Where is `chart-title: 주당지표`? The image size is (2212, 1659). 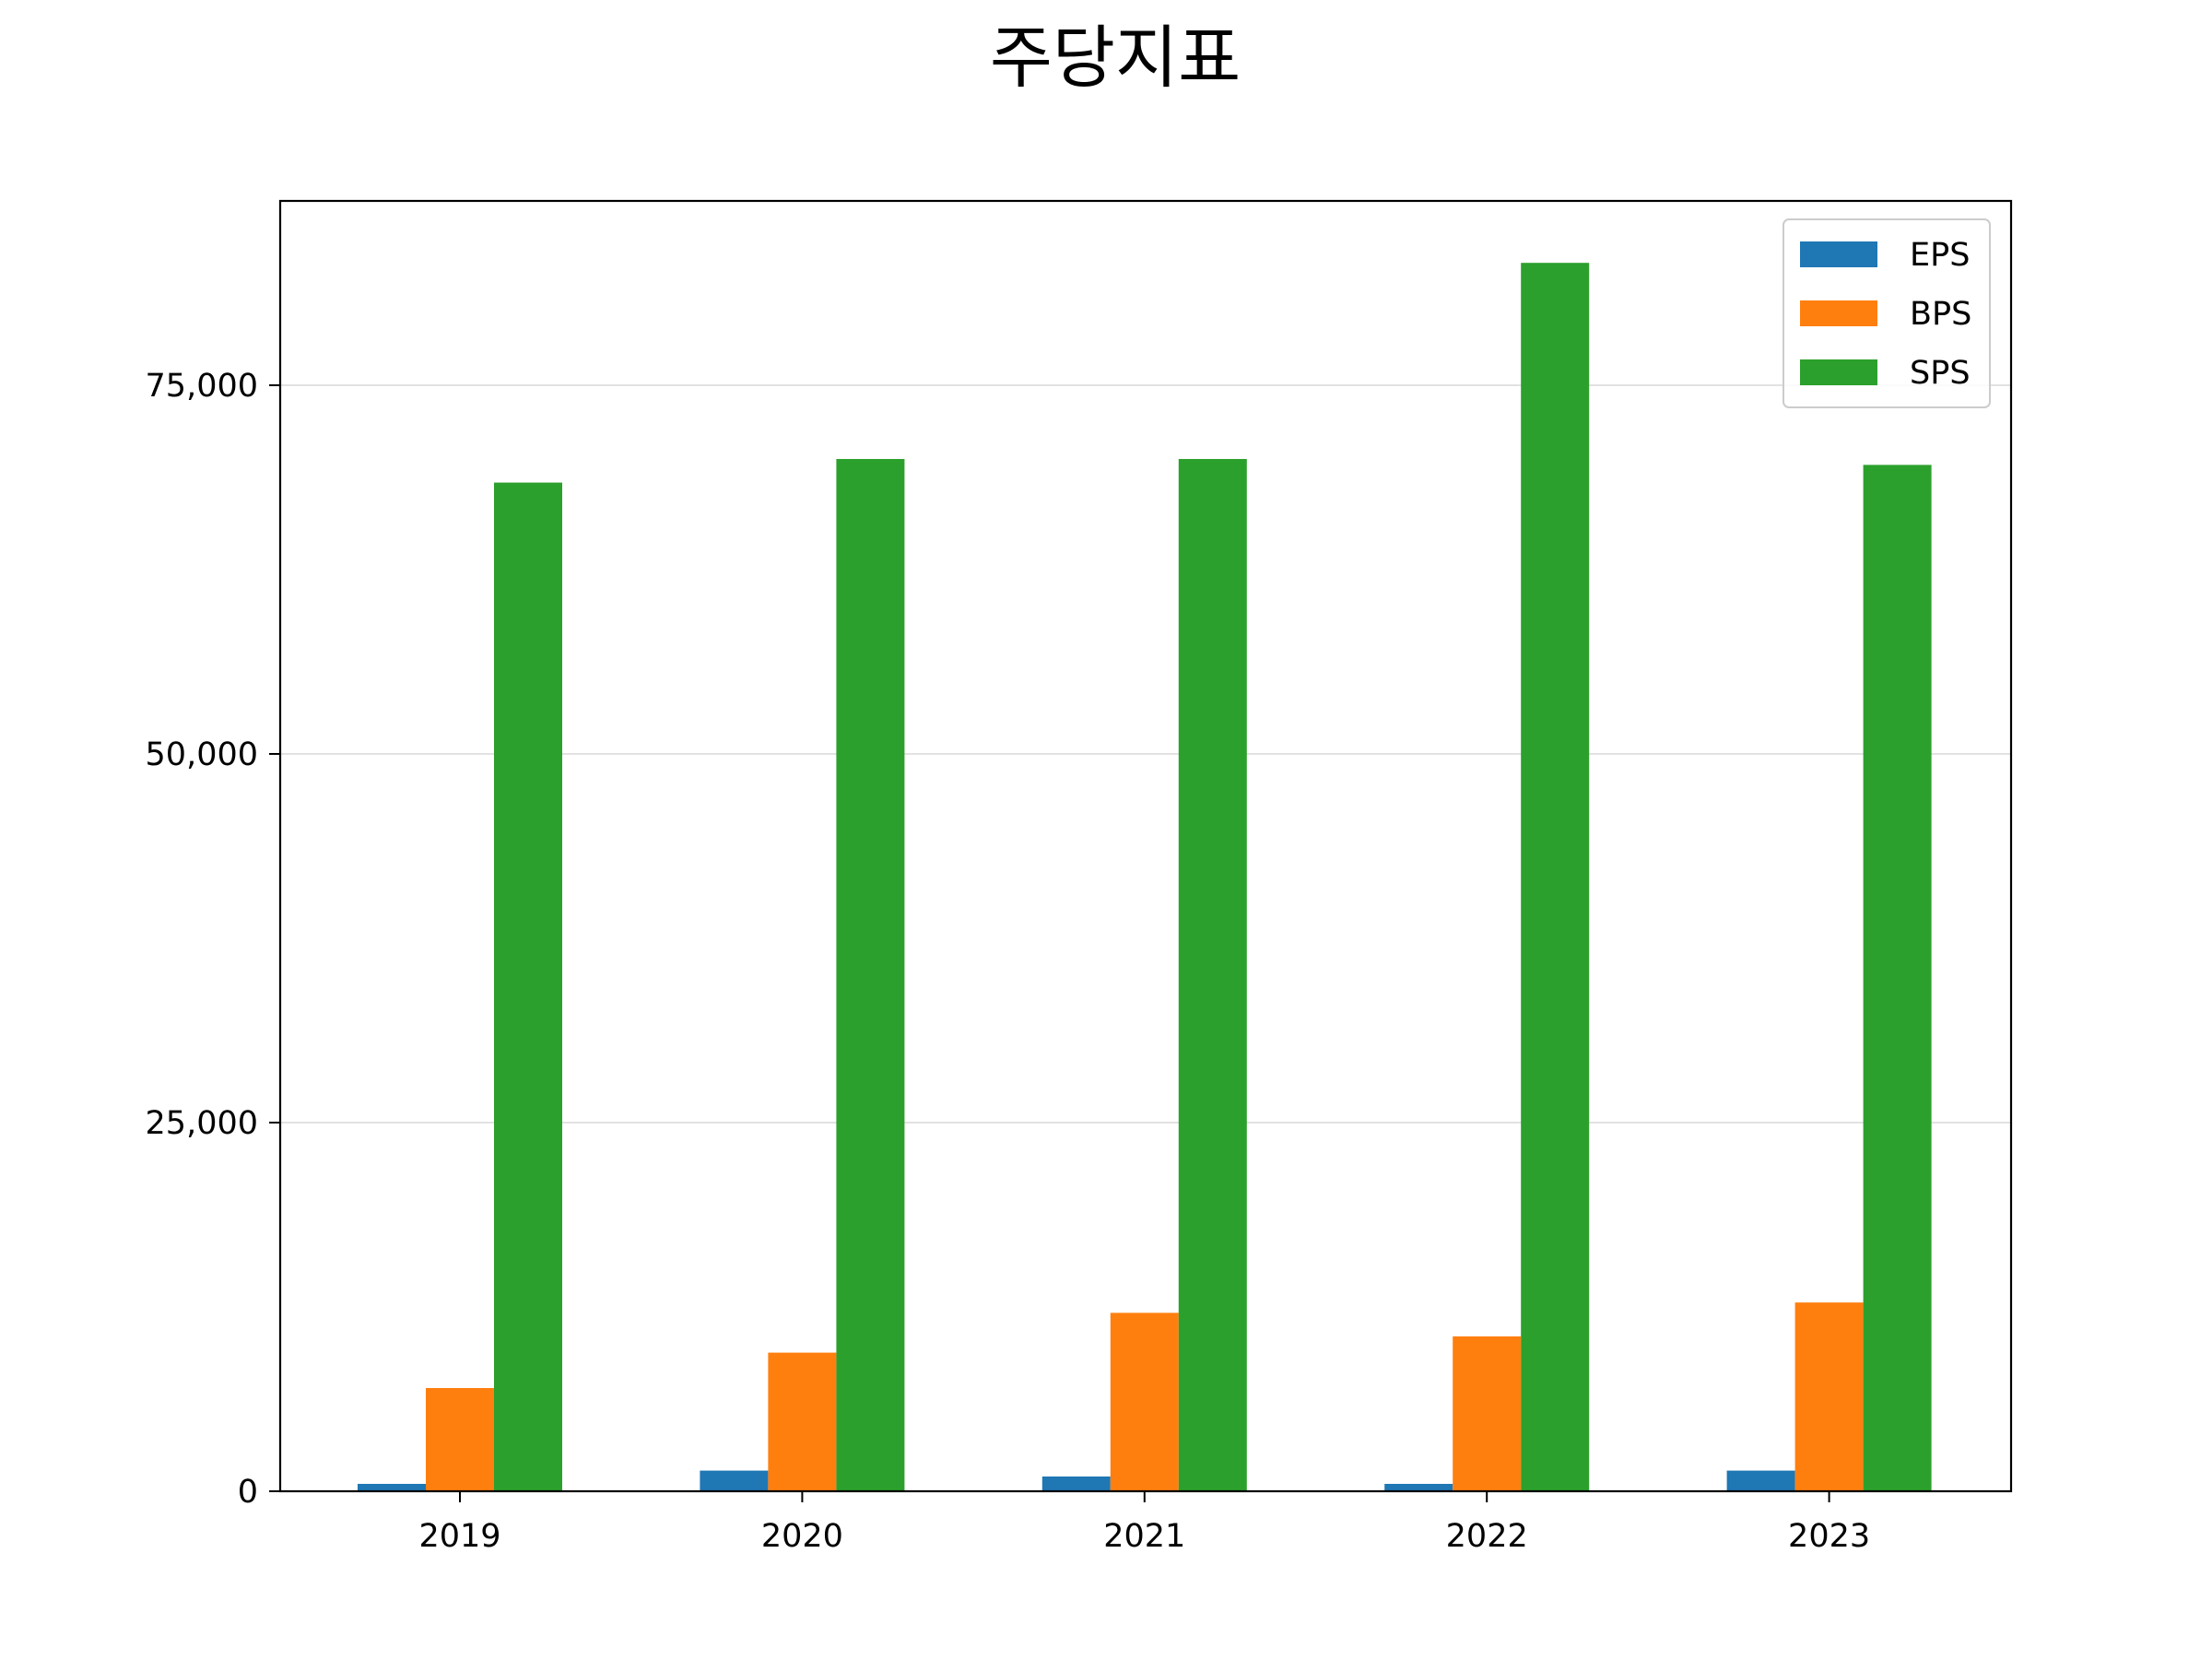
chart-title: 주당지표 is located at coordinates (1115, 58).